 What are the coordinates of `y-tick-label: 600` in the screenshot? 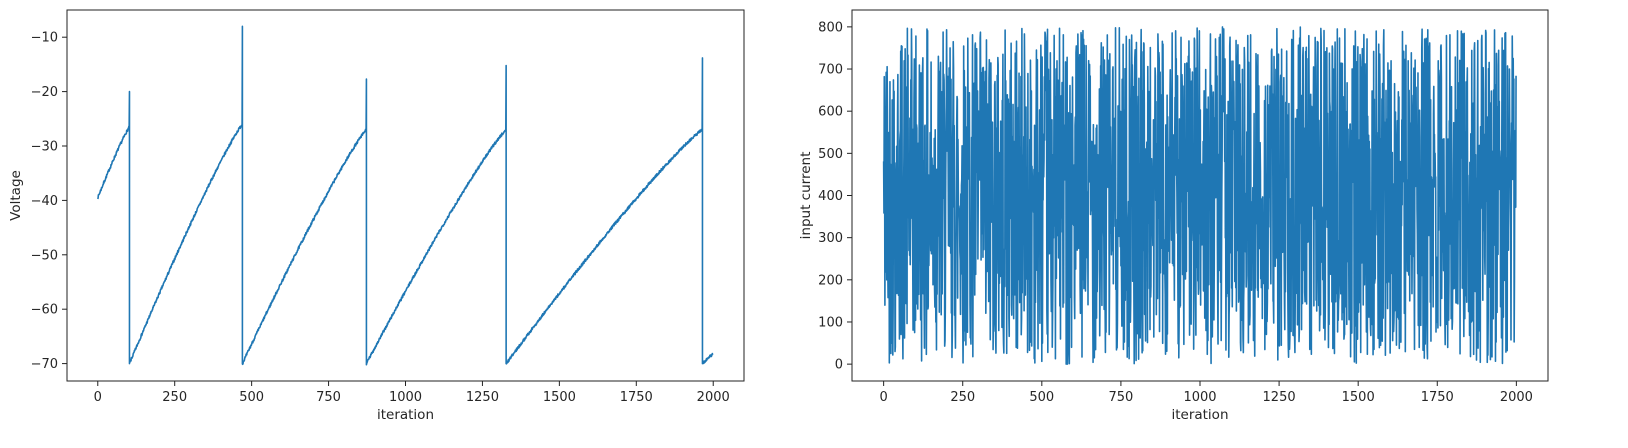 It's located at (830, 112).